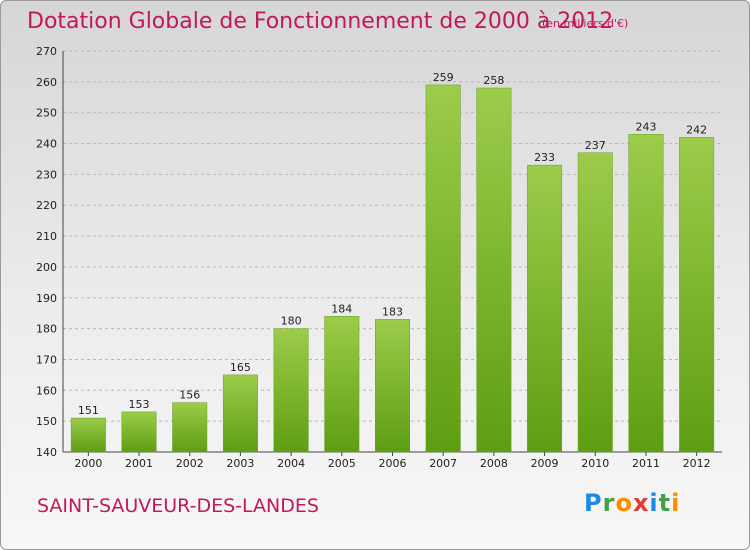 The width and height of the screenshot is (750, 550). Describe the element at coordinates (595, 145) in the screenshot. I see `value-label: 237` at that location.